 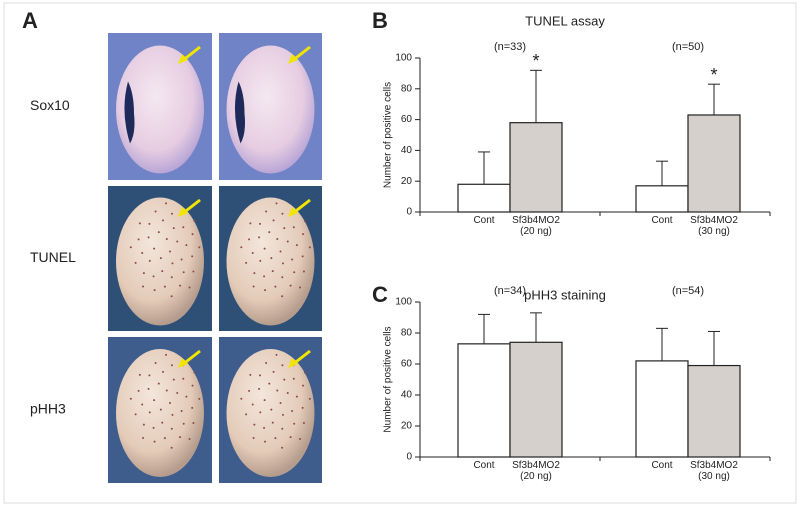 I want to click on y-tick-label: 60, so click(x=407, y=119).